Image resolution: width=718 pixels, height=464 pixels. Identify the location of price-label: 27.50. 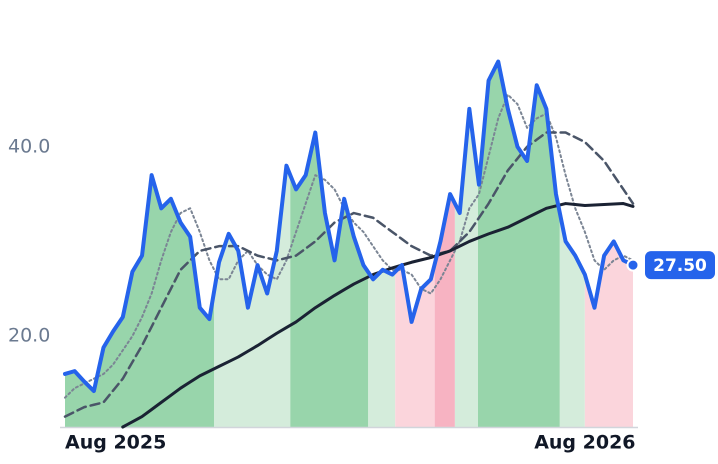
(680, 266).